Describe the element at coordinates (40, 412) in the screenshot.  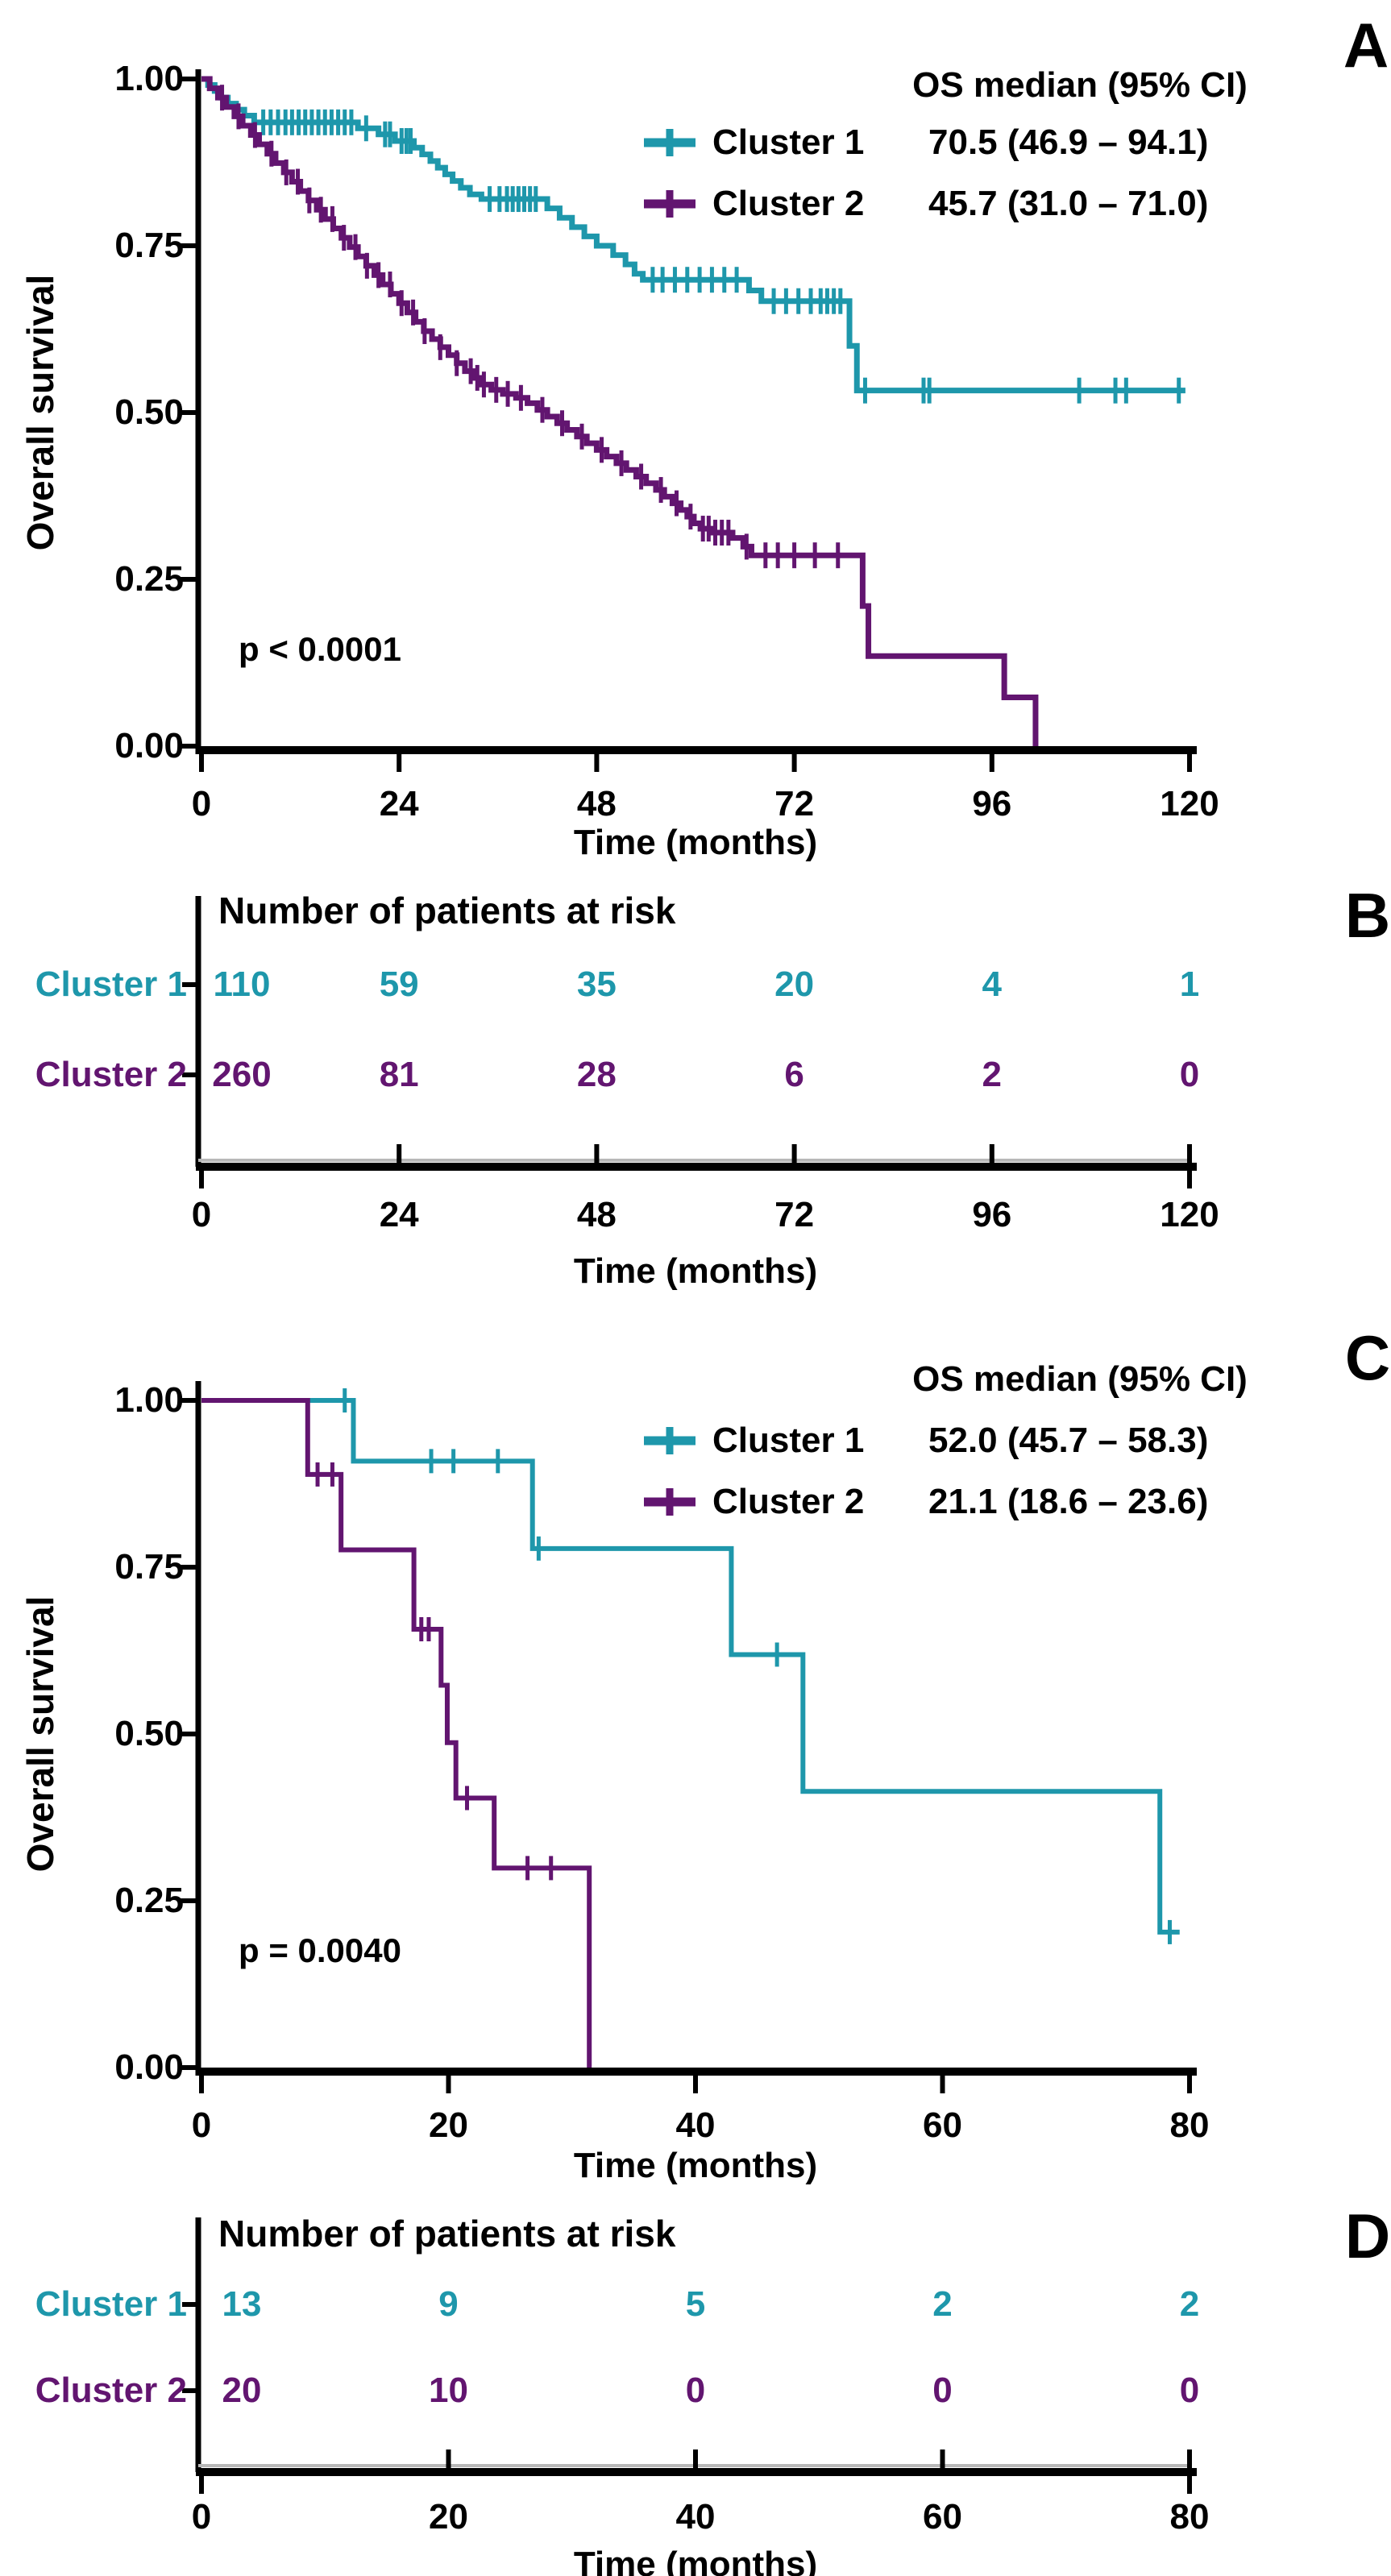
I see `y-axis-title-a: Overall survival` at that location.